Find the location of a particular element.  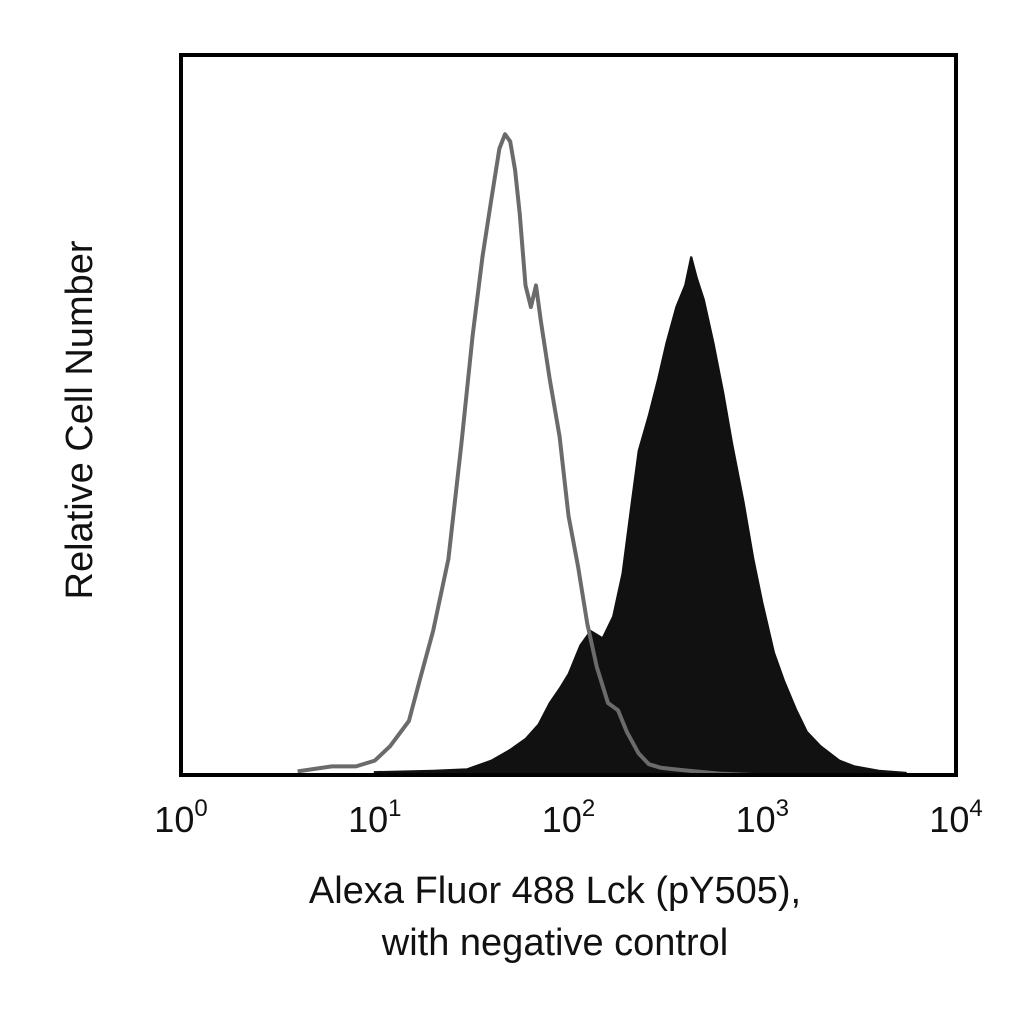

x-tick-label: 10⁰ is located at coordinates (180, 817).